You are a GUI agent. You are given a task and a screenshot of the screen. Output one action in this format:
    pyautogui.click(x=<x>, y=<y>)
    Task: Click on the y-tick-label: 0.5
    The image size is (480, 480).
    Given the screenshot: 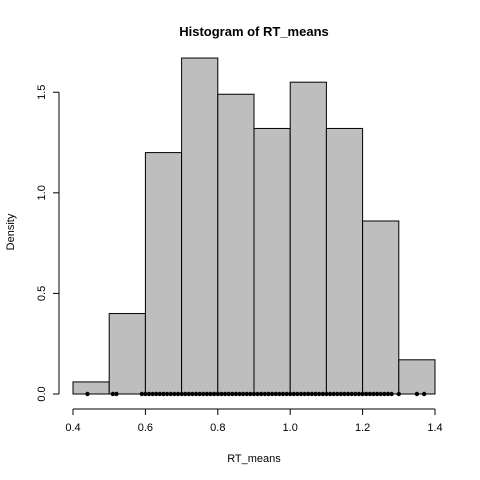 What is the action you would take?
    pyautogui.click(x=42, y=293)
    